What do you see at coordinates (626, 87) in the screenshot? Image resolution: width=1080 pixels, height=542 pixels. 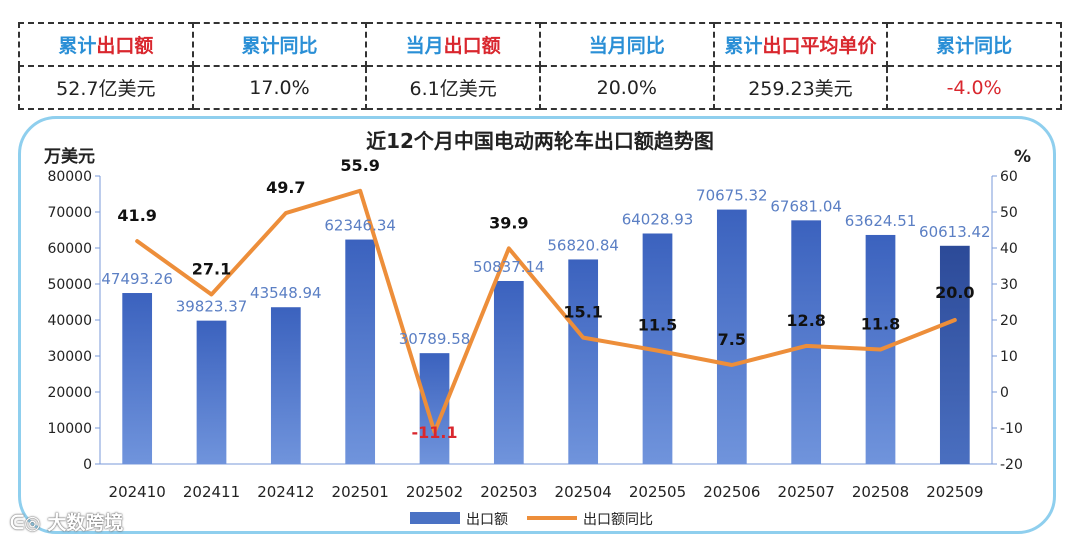 I see `summary-value-cell: 20.0%` at bounding box center [626, 87].